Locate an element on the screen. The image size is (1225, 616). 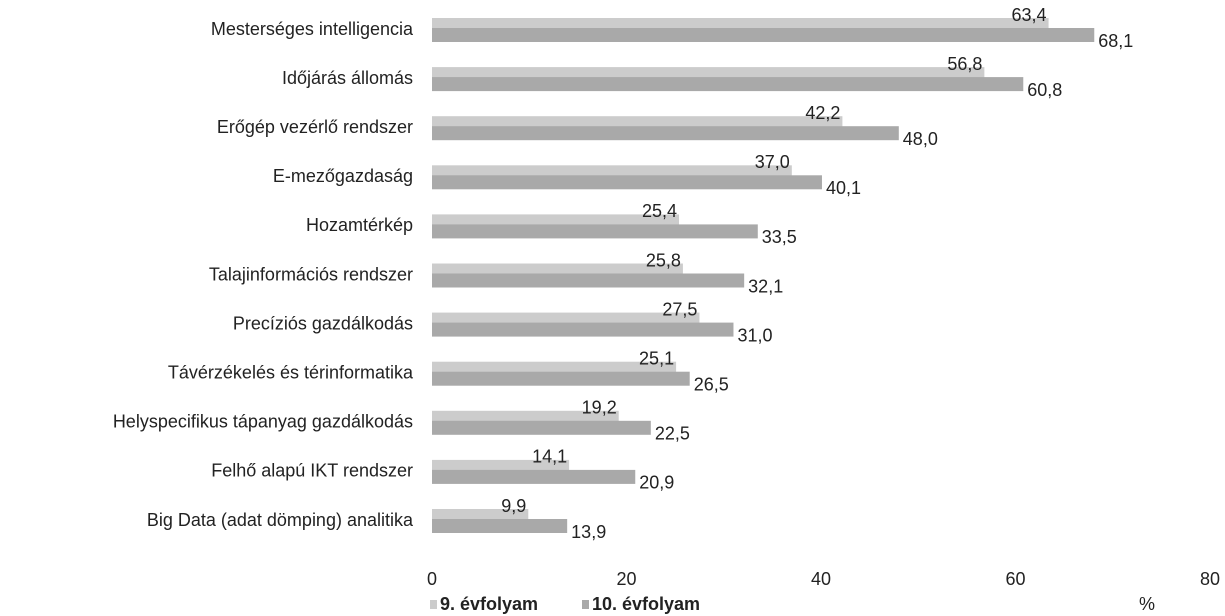
value-label: 25,4 is located at coordinates (659, 211).